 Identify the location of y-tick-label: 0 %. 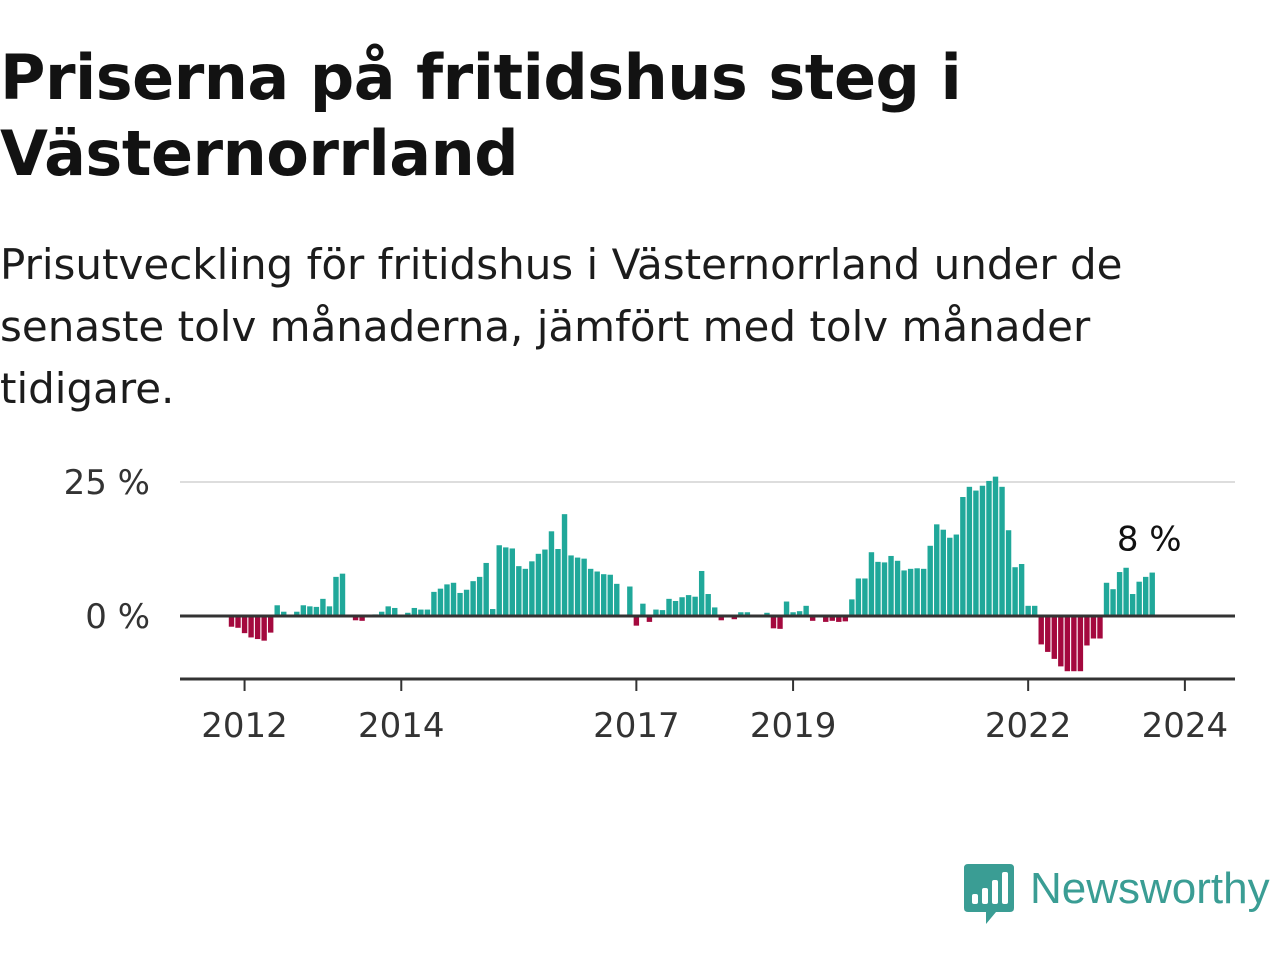
(117, 617).